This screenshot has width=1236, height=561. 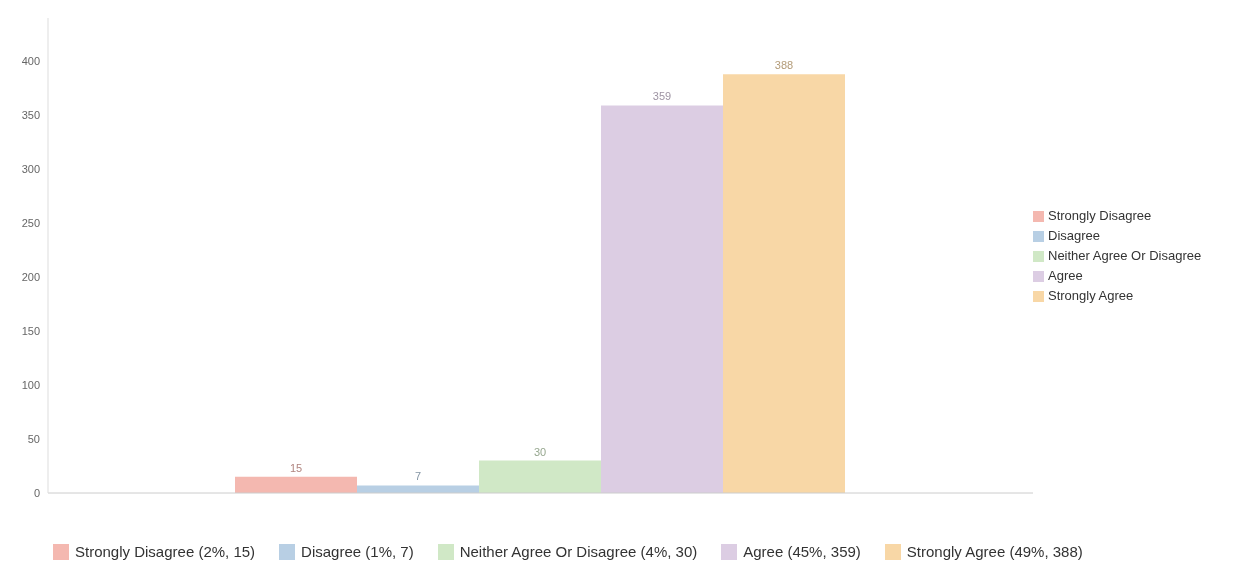 What do you see at coordinates (662, 96) in the screenshot?
I see `data-label: 359` at bounding box center [662, 96].